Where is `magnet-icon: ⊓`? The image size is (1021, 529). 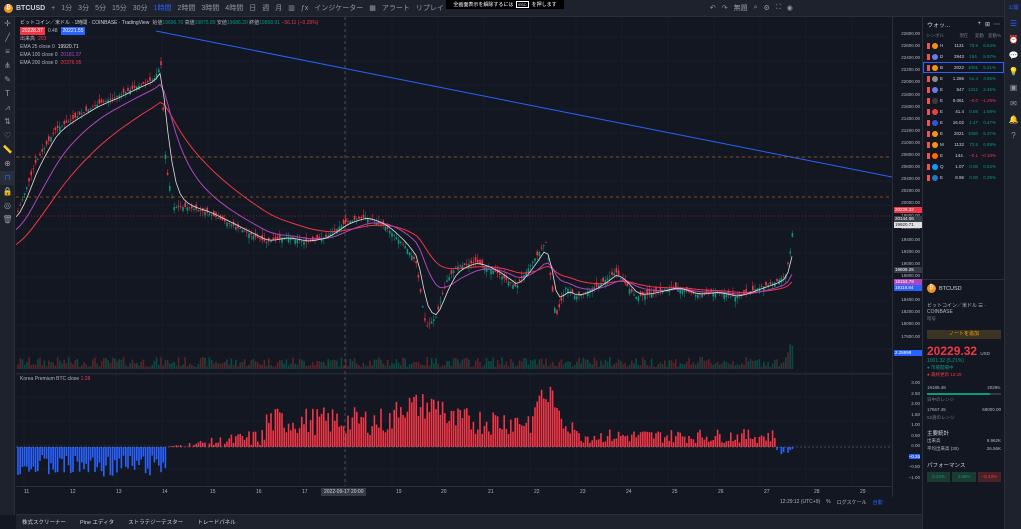 magnet-icon: ⊓ is located at coordinates (7, 178).